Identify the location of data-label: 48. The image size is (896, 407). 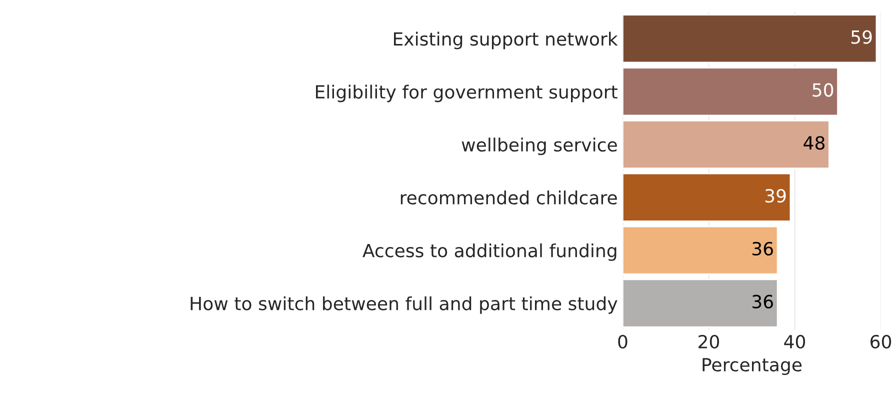
(814, 143).